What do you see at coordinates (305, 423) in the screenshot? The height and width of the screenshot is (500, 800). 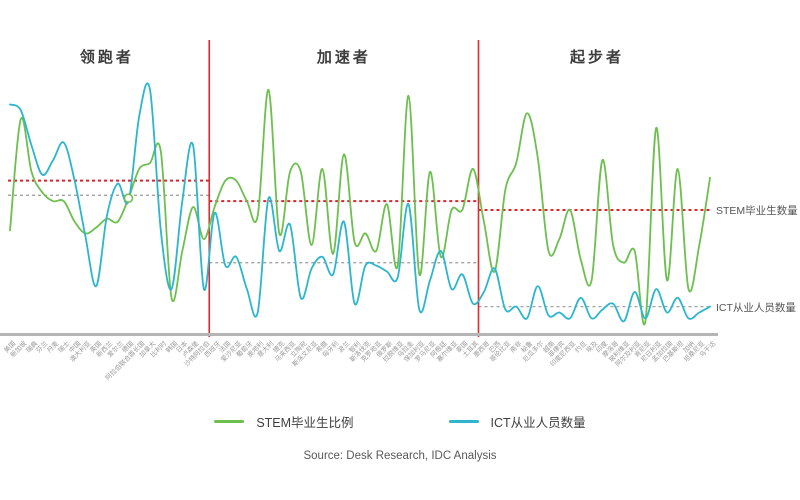 I see `legend-label-stem: STEM毕业生比例` at bounding box center [305, 423].